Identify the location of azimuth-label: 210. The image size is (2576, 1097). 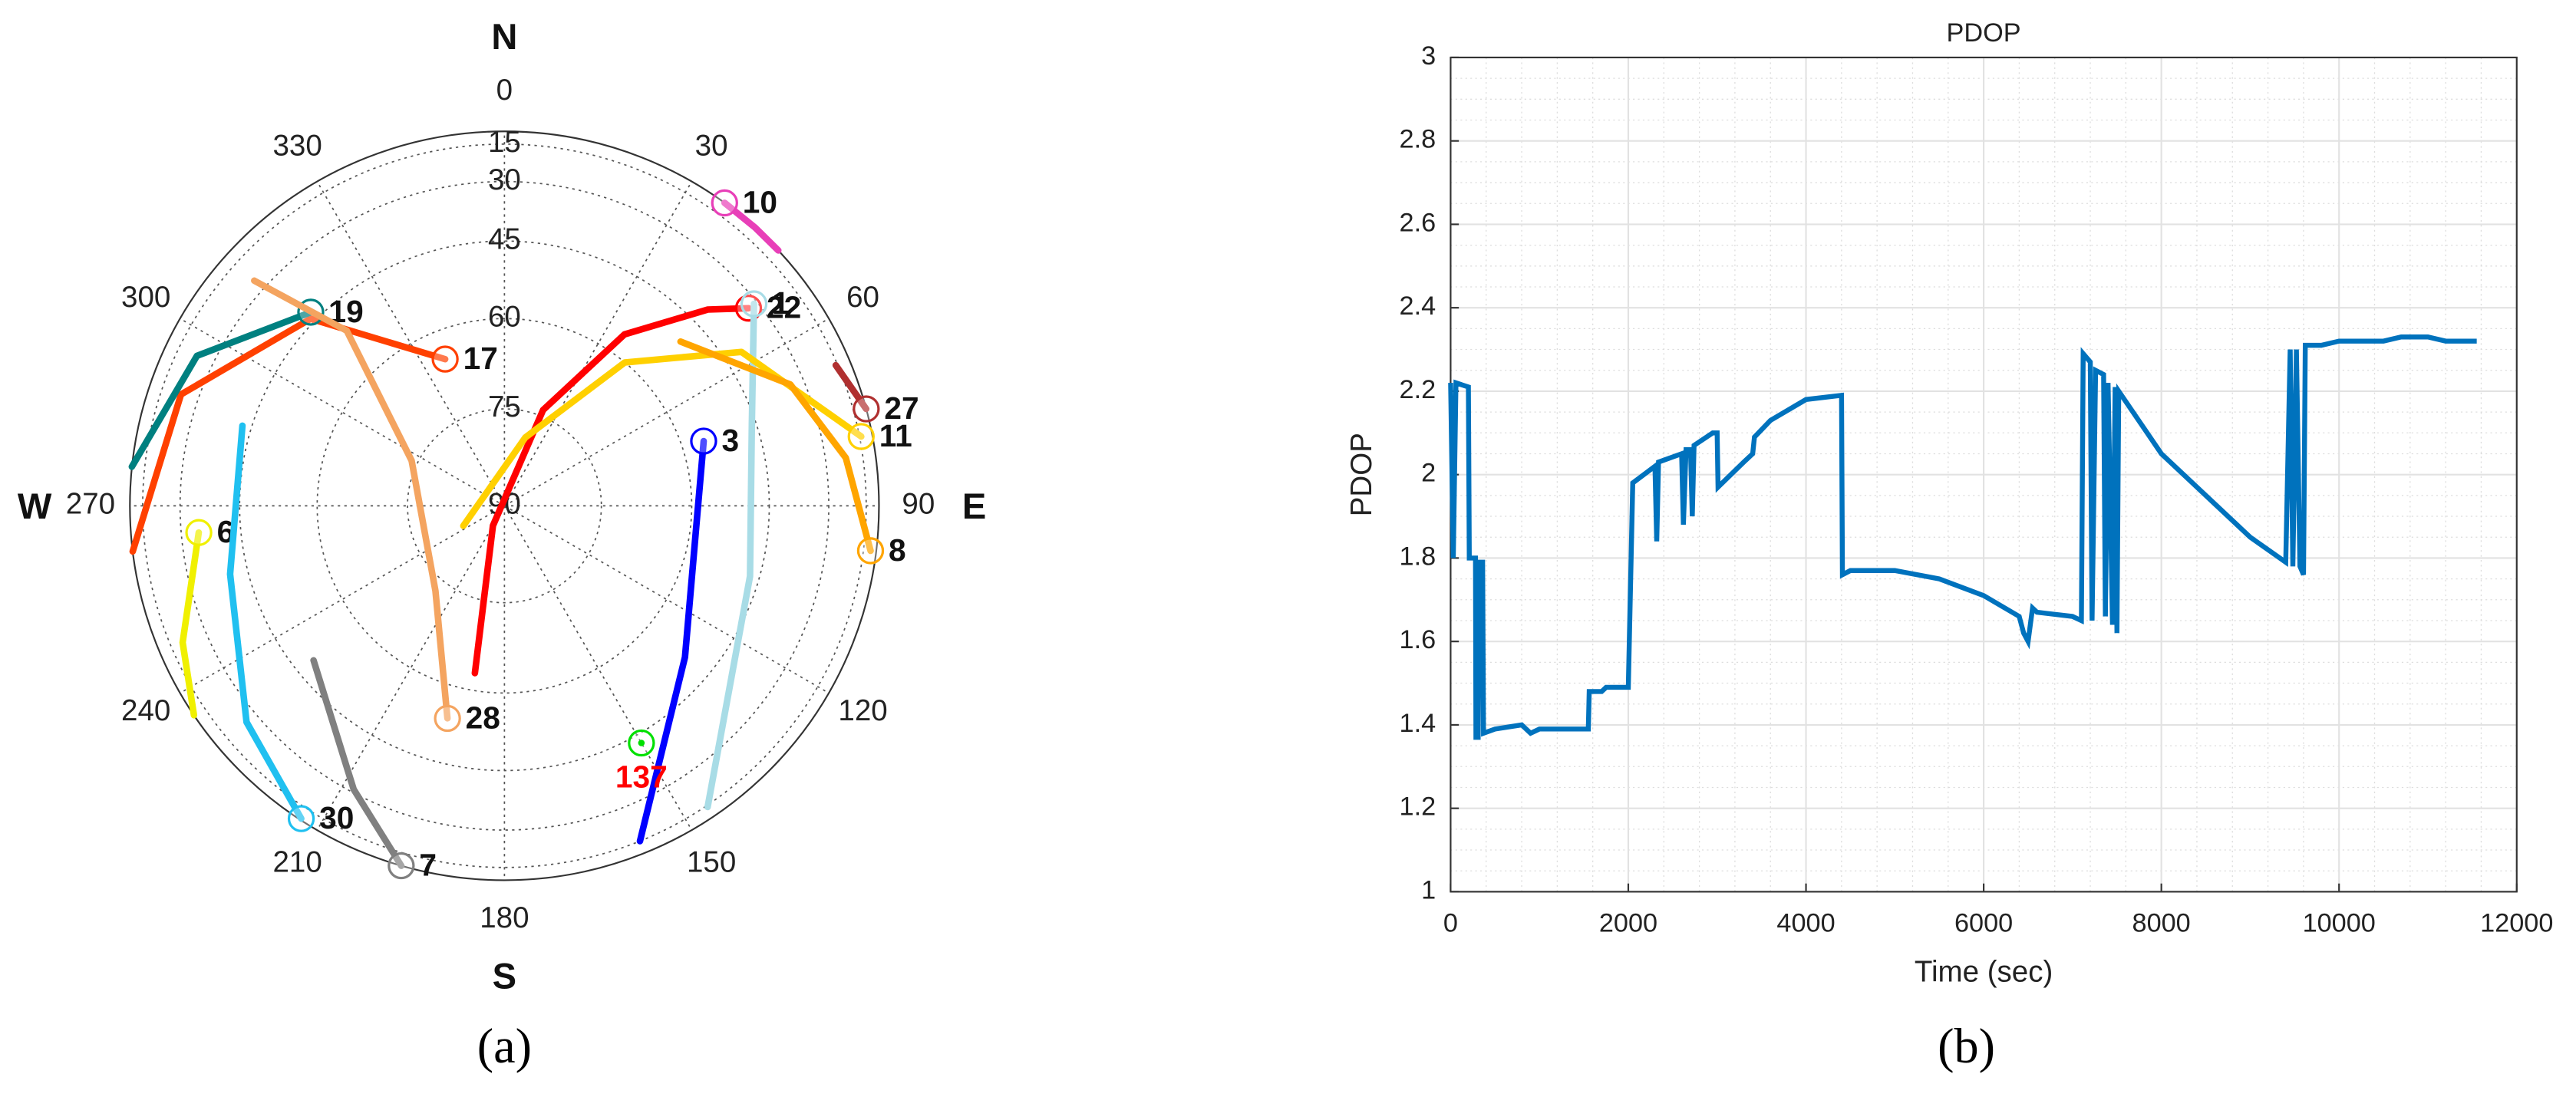
(297, 862).